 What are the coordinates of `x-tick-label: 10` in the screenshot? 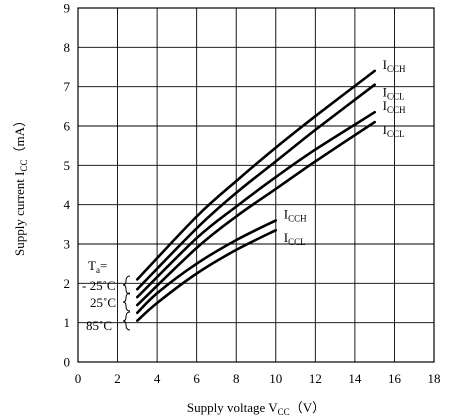 It's located at (275, 378).